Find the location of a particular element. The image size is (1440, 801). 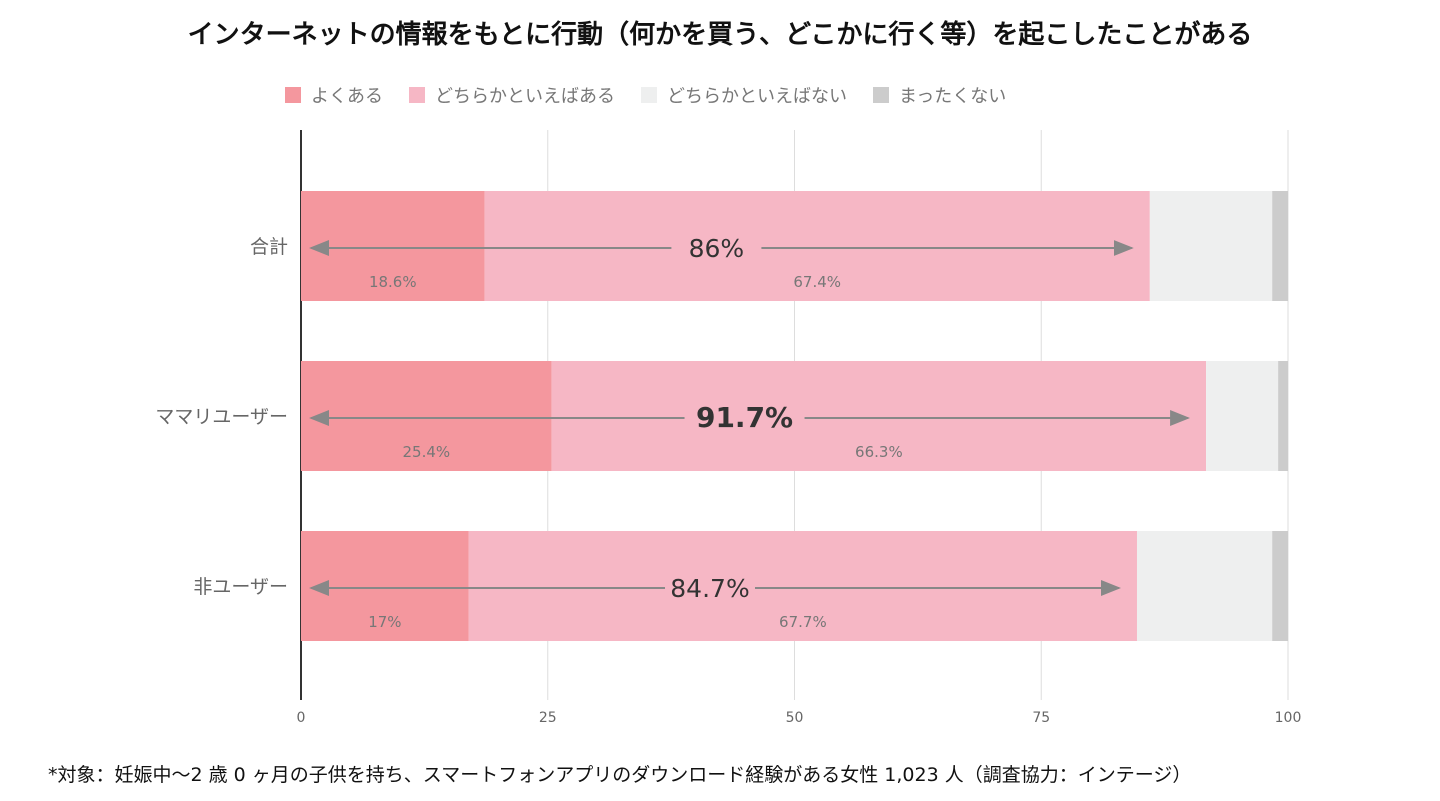

category-label: 合計 is located at coordinates (269, 247).